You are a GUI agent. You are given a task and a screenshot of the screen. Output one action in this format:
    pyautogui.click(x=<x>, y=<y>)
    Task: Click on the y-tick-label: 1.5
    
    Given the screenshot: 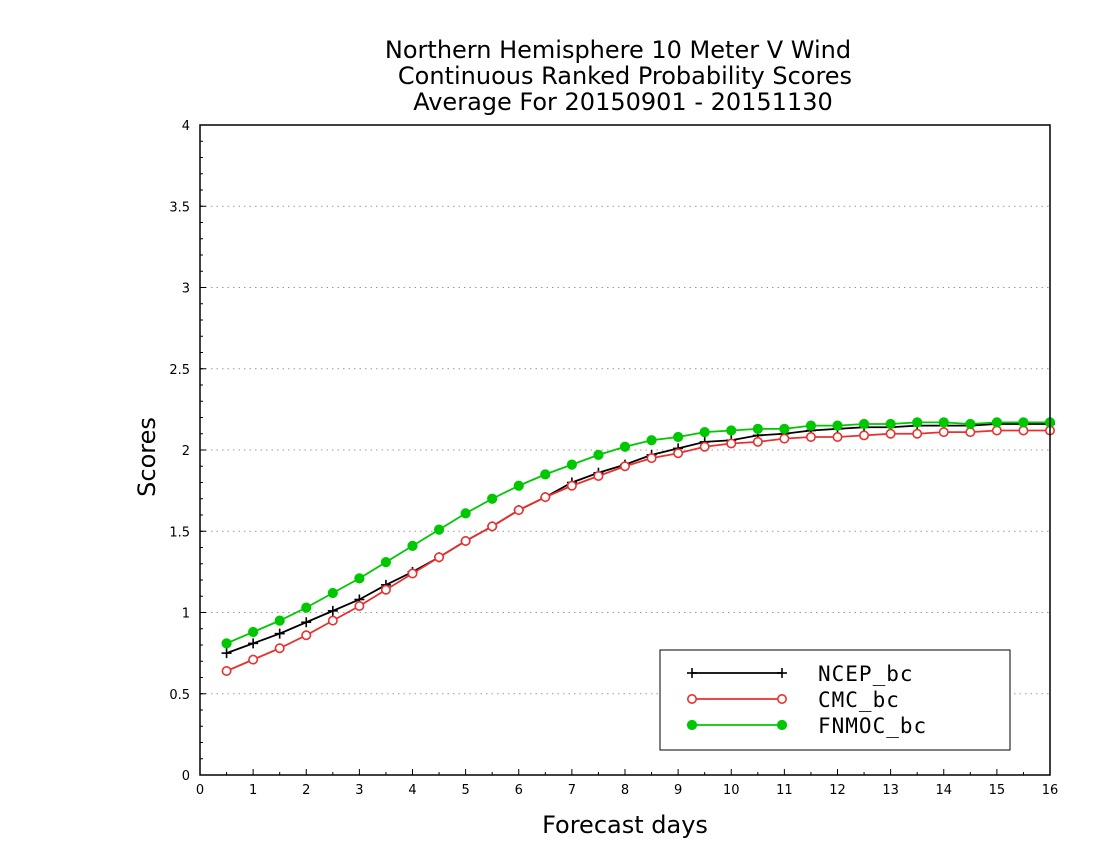 What is the action you would take?
    pyautogui.click(x=179, y=532)
    